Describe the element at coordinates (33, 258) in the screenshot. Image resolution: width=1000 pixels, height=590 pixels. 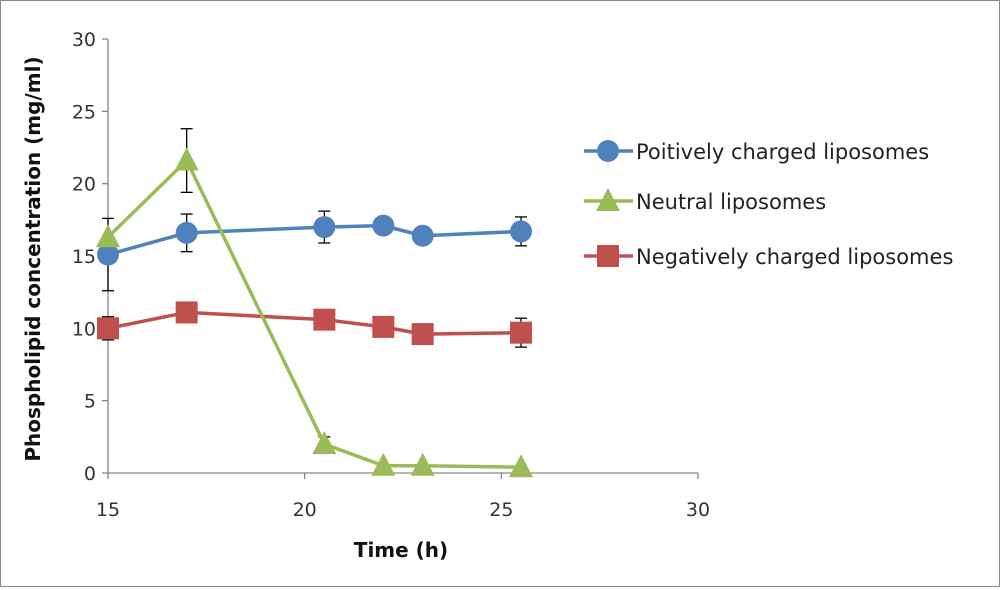
I see `y-axis-title: Phospholipid concentration (mg/ml)` at that location.